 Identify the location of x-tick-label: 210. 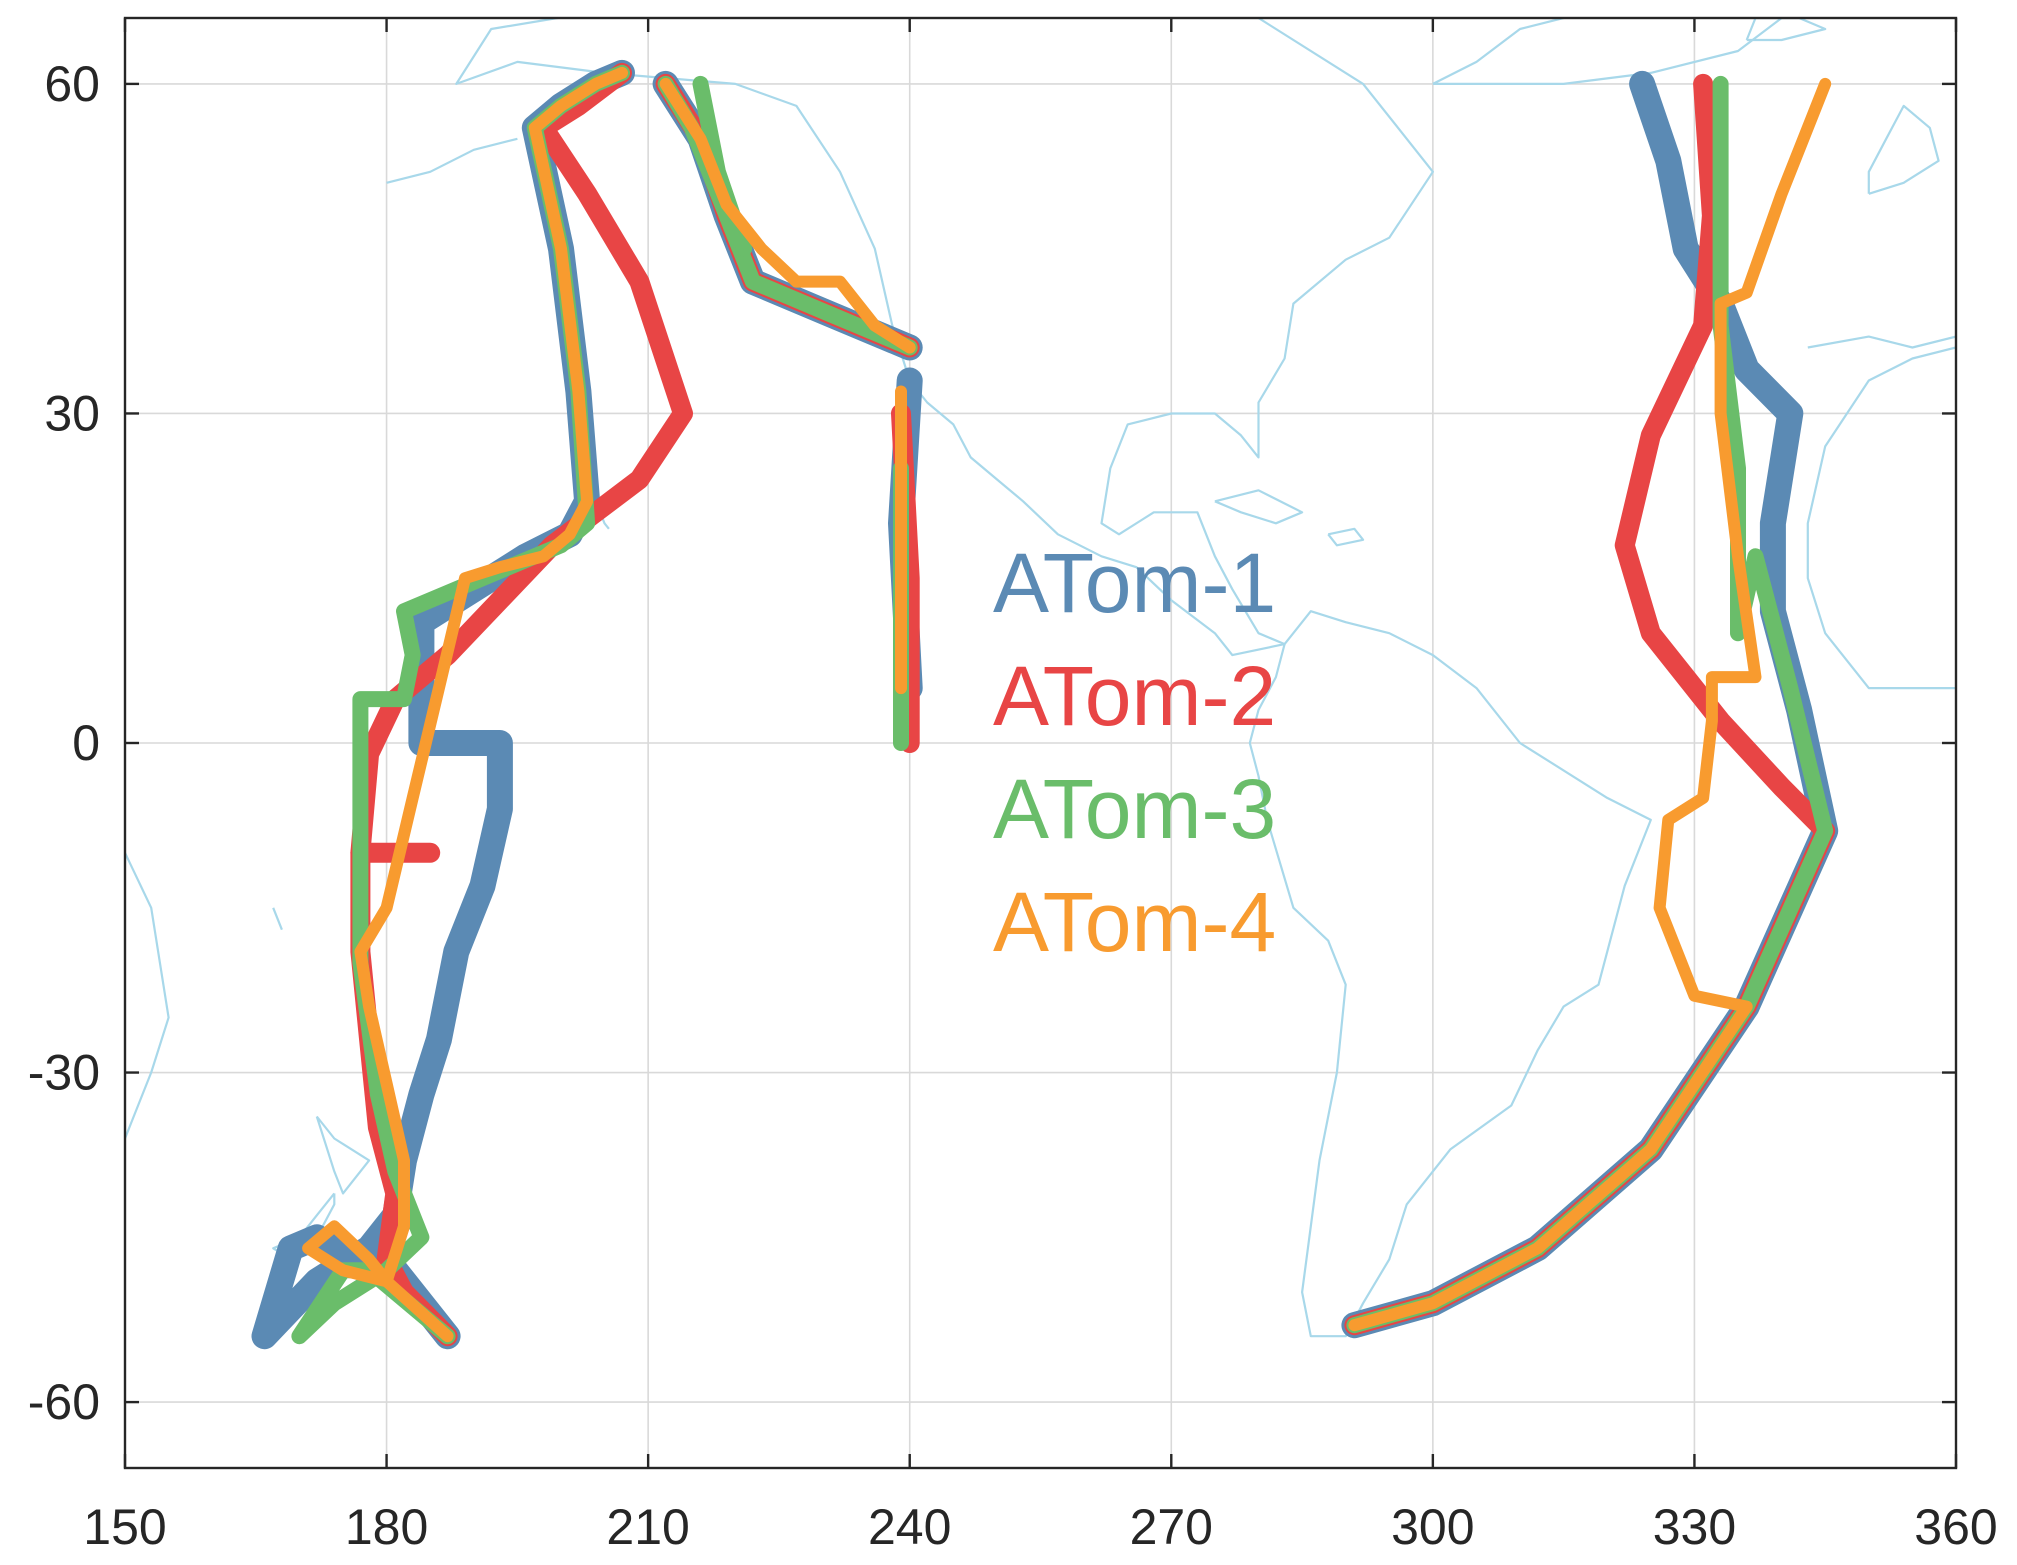
(647, 1527).